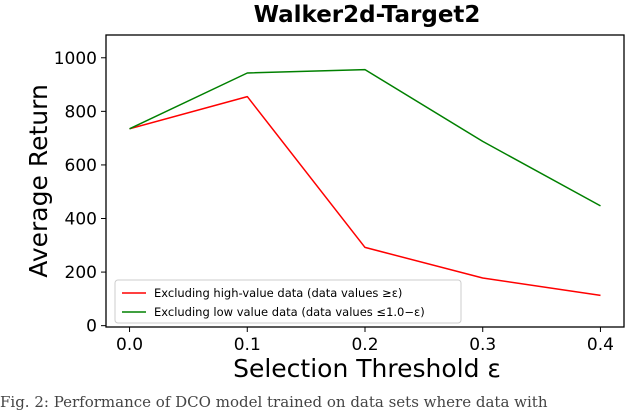  What do you see at coordinates (38, 181) in the screenshot?
I see `y-axis-label: Average Return` at bounding box center [38, 181].